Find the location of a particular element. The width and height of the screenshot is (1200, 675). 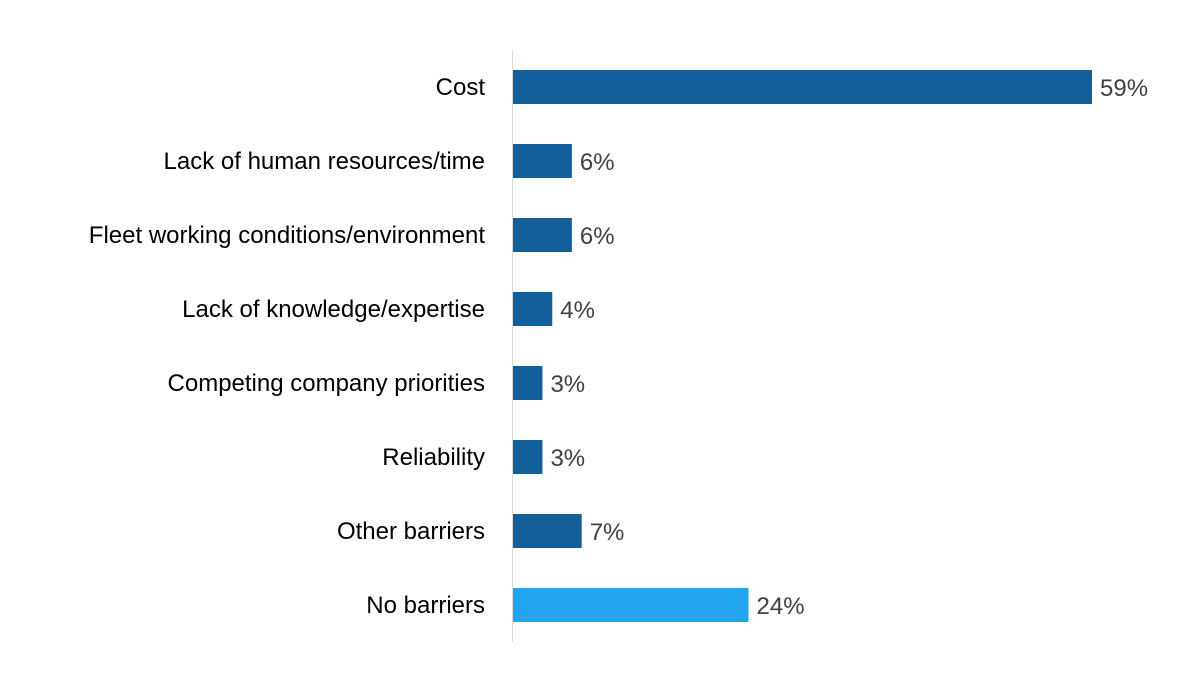

category-label: Reliability is located at coordinates (433, 457).